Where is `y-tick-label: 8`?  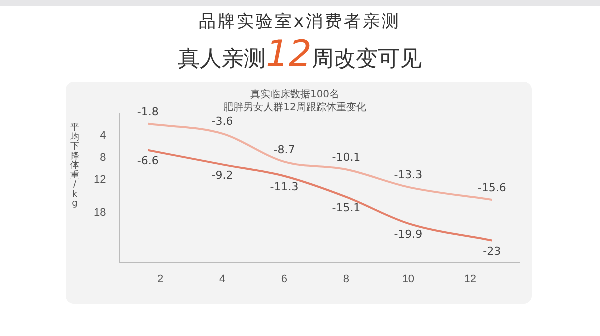 y-tick-label: 8 is located at coordinates (103, 158).